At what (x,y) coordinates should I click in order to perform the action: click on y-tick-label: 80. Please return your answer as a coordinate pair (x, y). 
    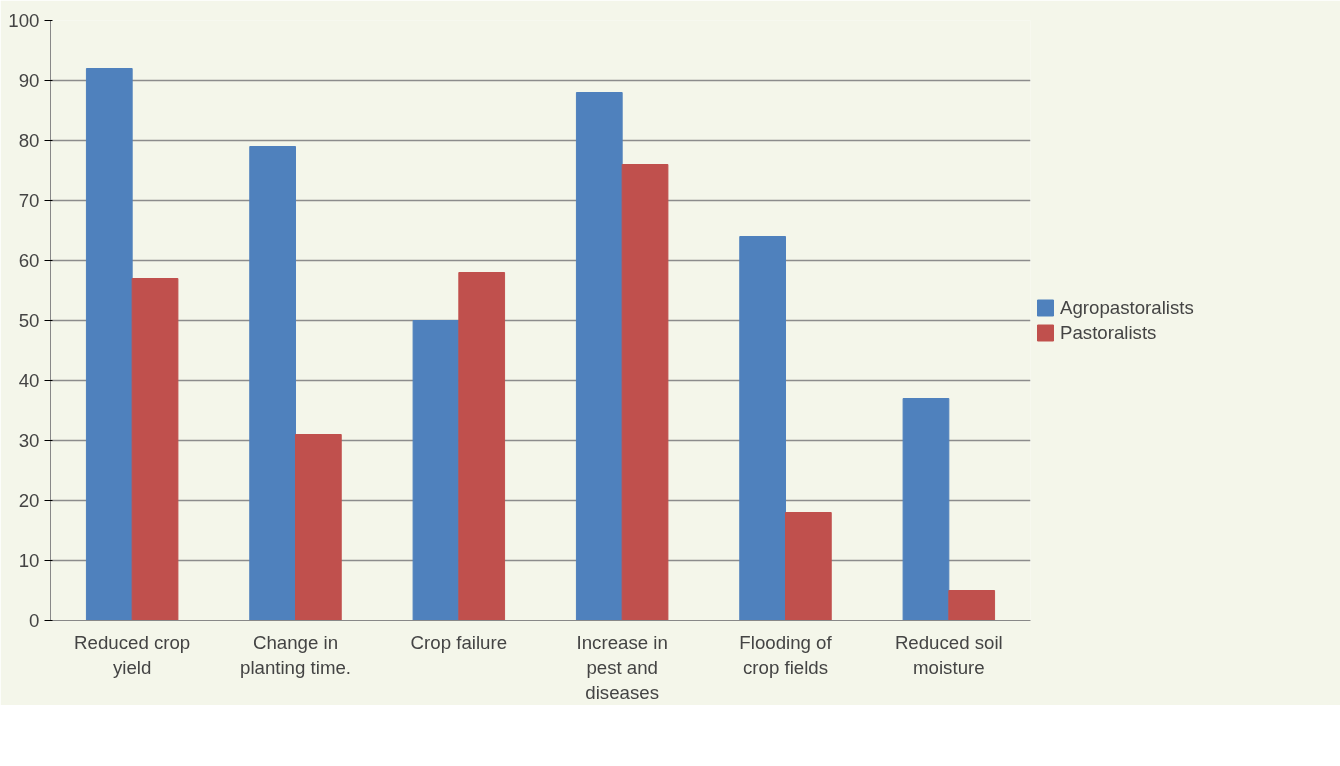
    Looking at the image, I should click on (29, 140).